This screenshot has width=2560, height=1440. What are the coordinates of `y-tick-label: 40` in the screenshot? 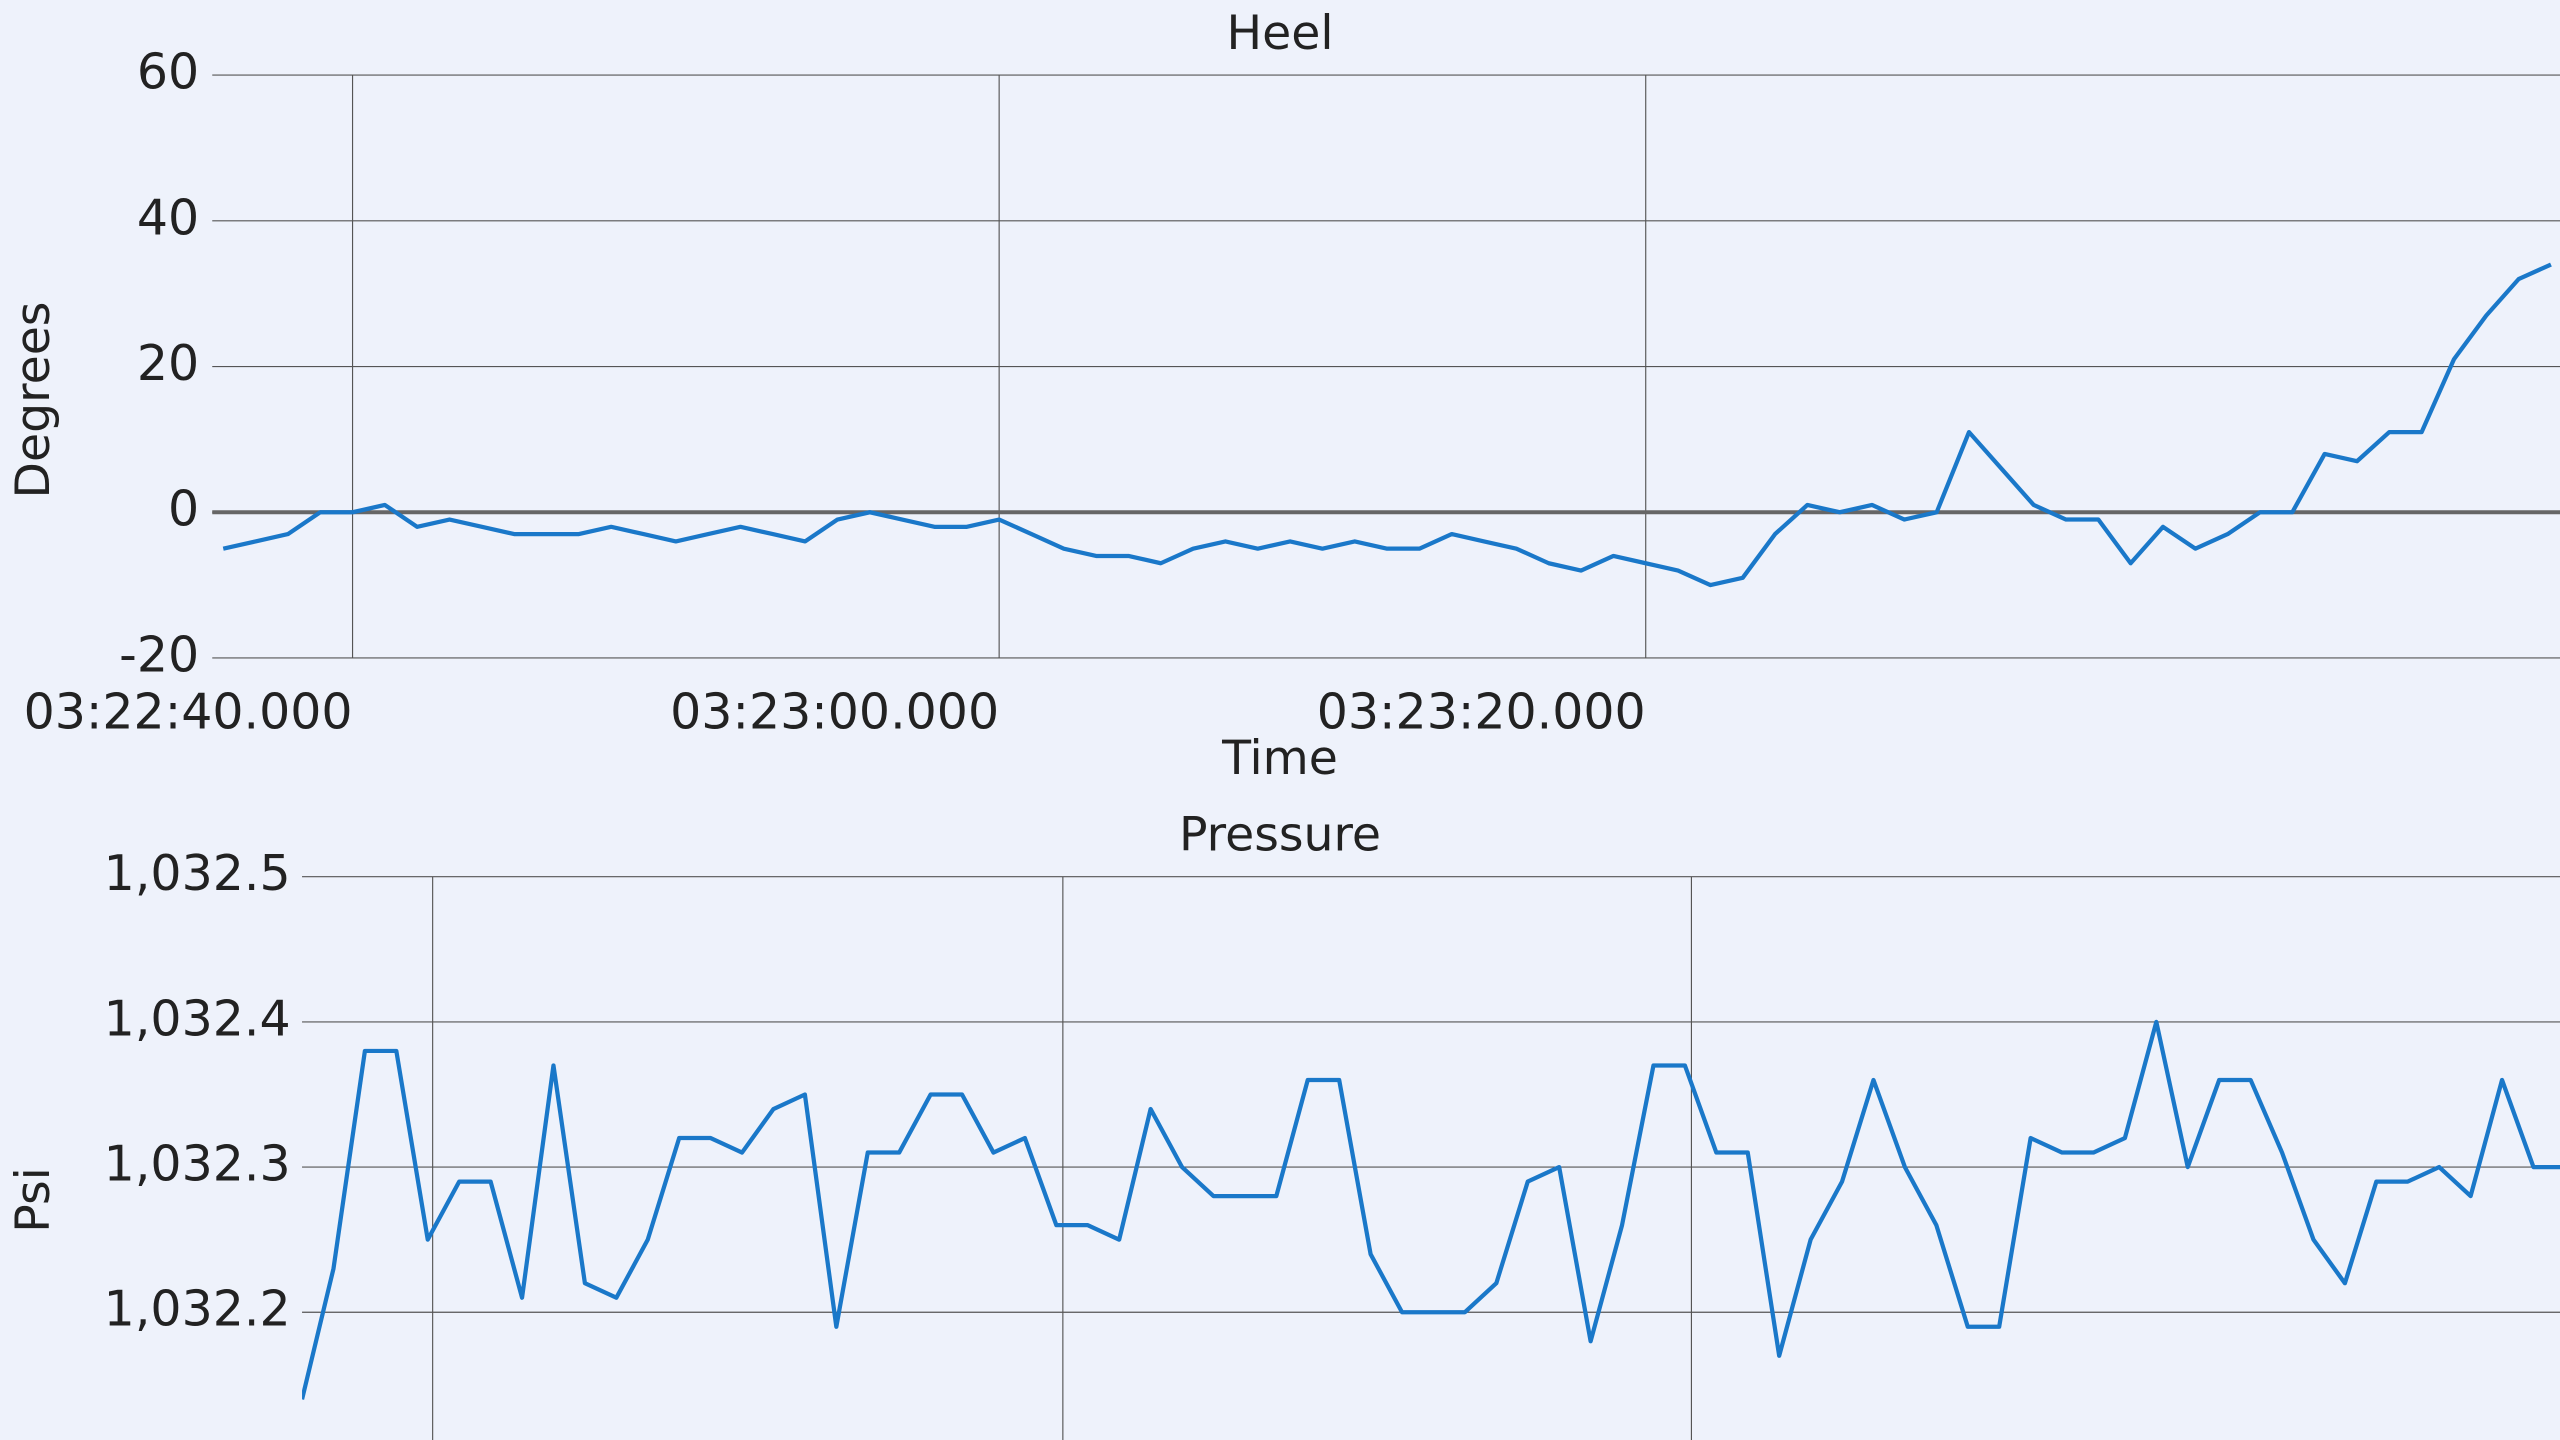 It's located at (168, 217).